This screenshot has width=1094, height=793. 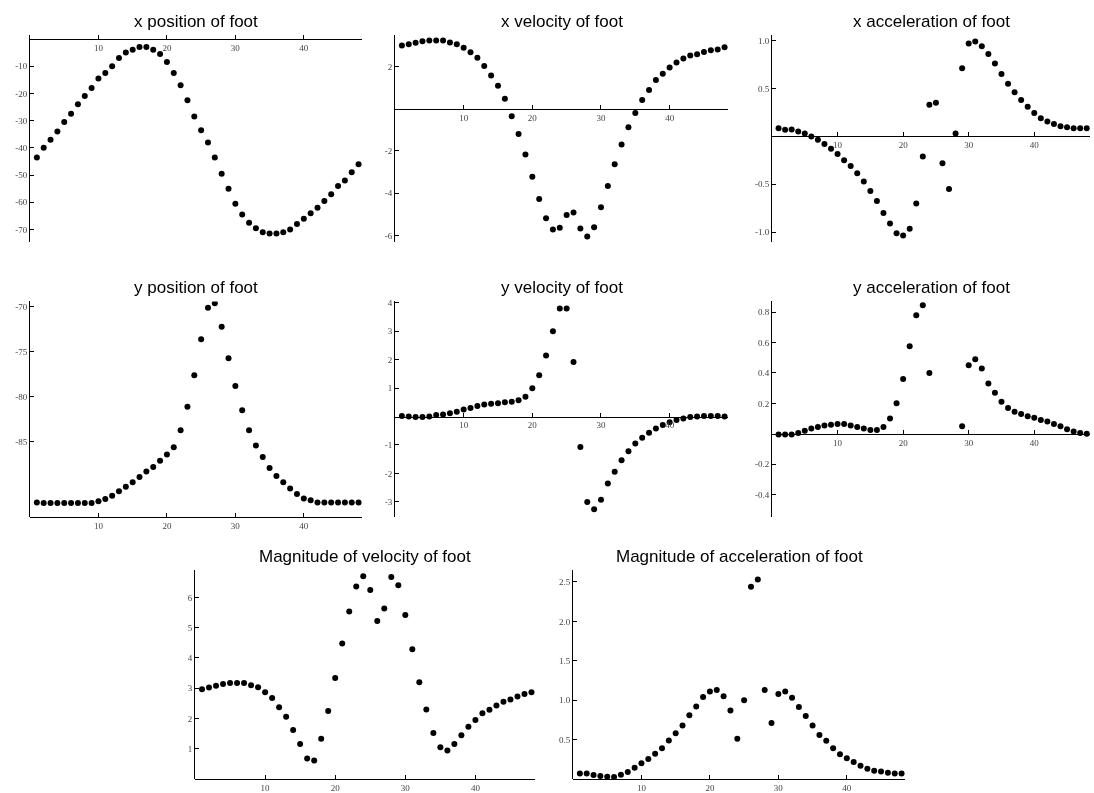 What do you see at coordinates (190, 688) in the screenshot?
I see `y-tick-label: 3` at bounding box center [190, 688].